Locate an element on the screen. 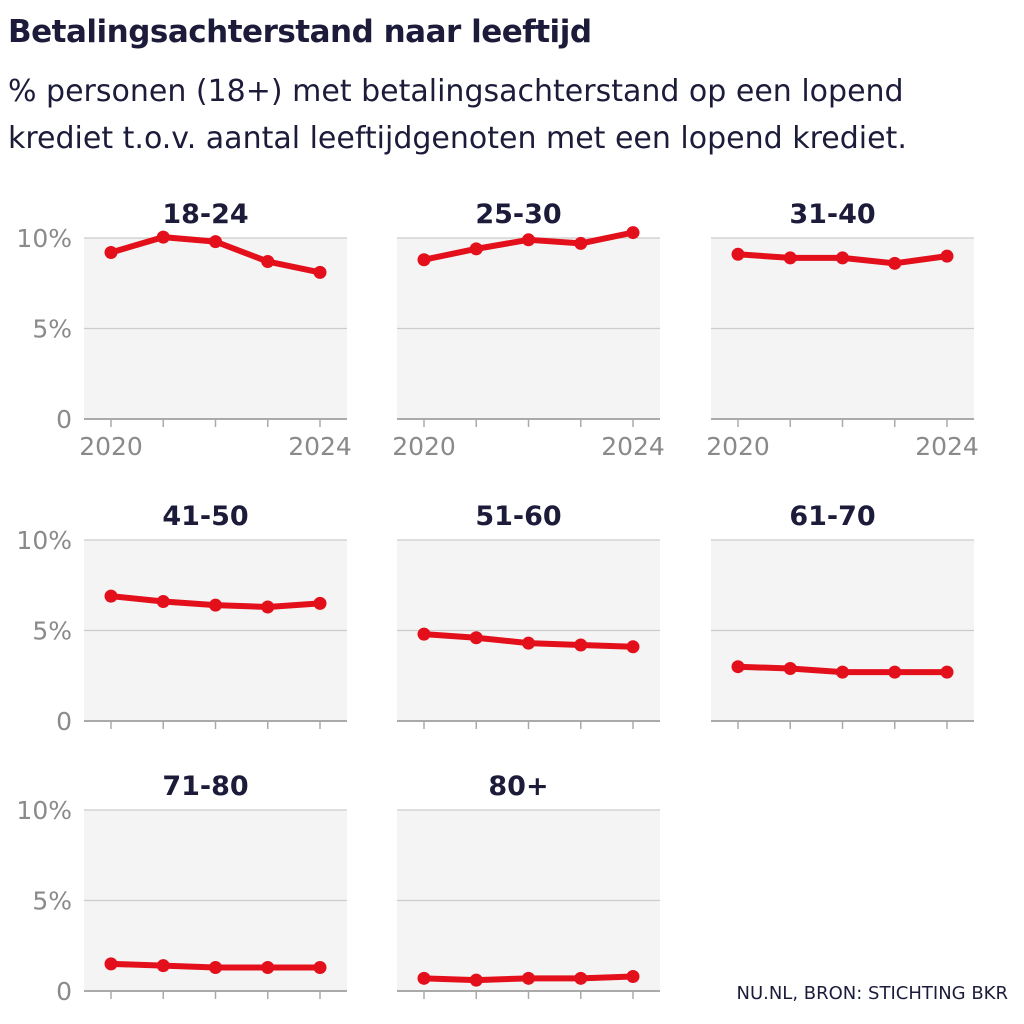 The height and width of the screenshot is (1024, 1024). source-note: NU.NL, BRON: STICHTING BKR is located at coordinates (872, 993).